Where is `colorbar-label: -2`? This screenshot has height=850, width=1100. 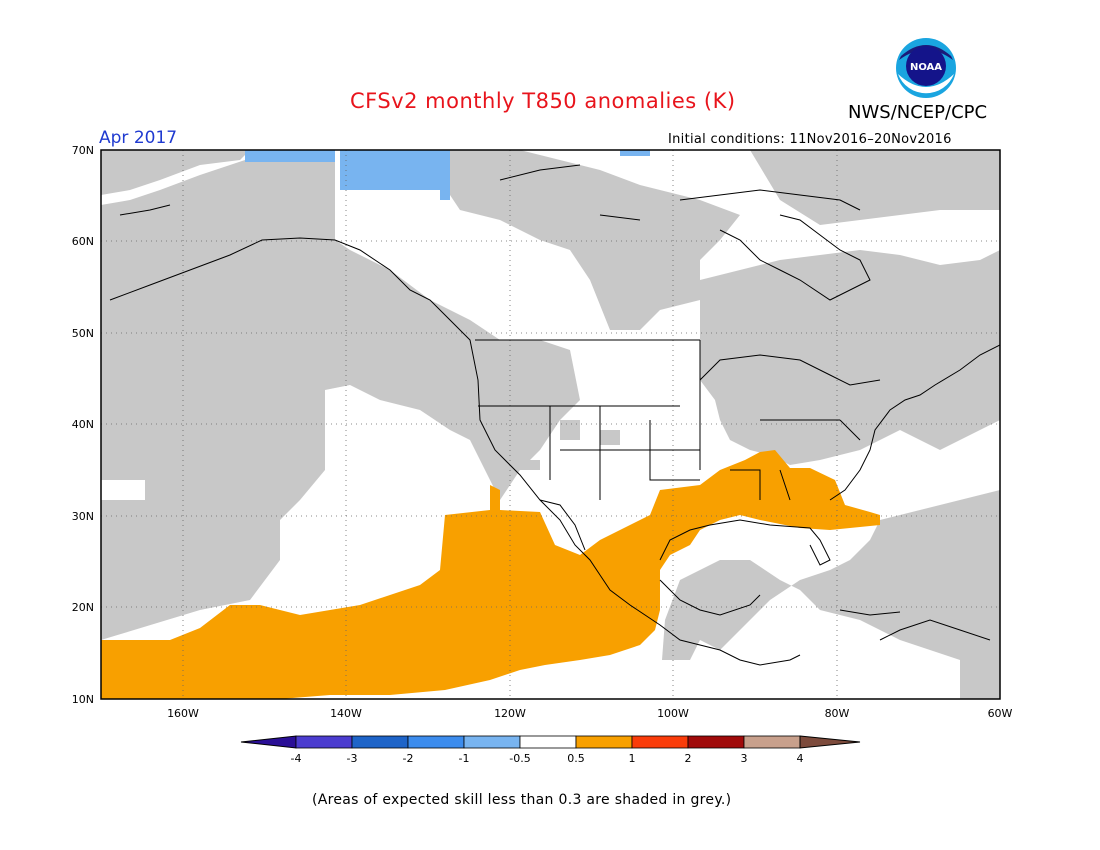
colorbar-label: -2 is located at coordinates (408, 758).